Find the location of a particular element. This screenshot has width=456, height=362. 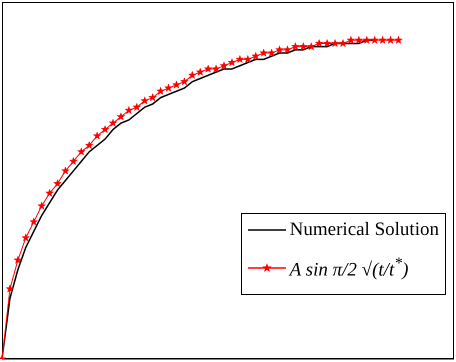

legend-label: Numerical Solution is located at coordinates (364, 230).